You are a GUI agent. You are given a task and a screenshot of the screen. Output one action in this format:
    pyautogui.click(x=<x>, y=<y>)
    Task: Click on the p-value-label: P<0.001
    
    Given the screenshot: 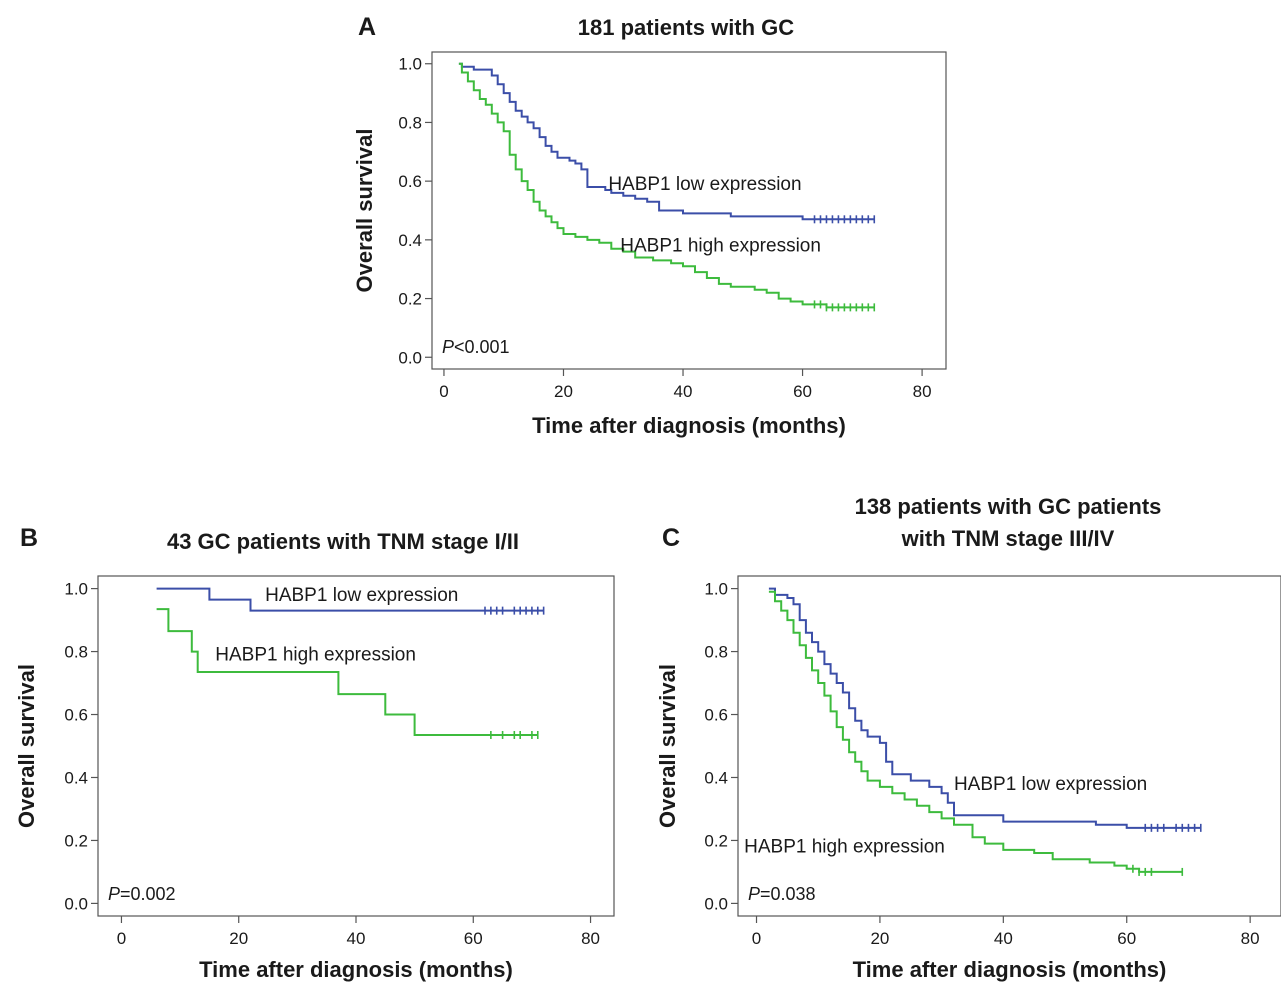 What is the action you would take?
    pyautogui.click(x=476, y=347)
    